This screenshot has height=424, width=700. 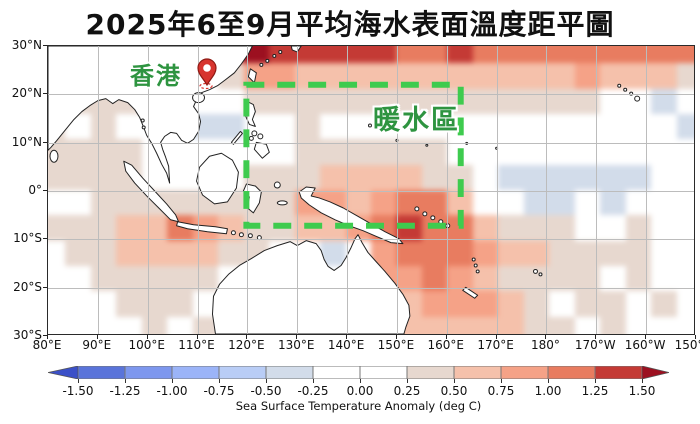 I want to click on land-lesser-sunda, so click(x=250, y=236).